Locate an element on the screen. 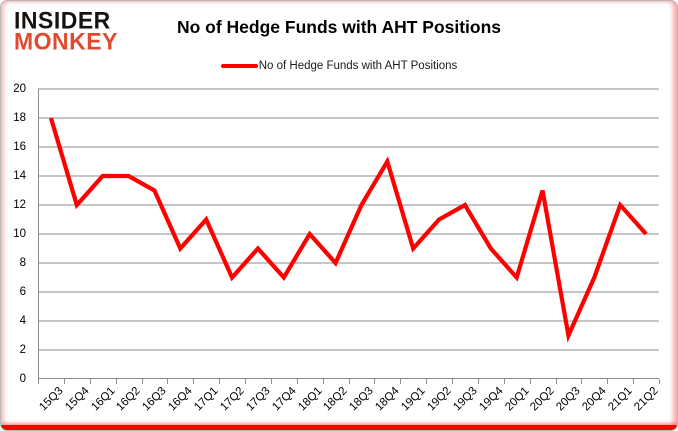 This screenshot has height=431, width=678. y-axis-tick-label: 4 is located at coordinates (22, 321).